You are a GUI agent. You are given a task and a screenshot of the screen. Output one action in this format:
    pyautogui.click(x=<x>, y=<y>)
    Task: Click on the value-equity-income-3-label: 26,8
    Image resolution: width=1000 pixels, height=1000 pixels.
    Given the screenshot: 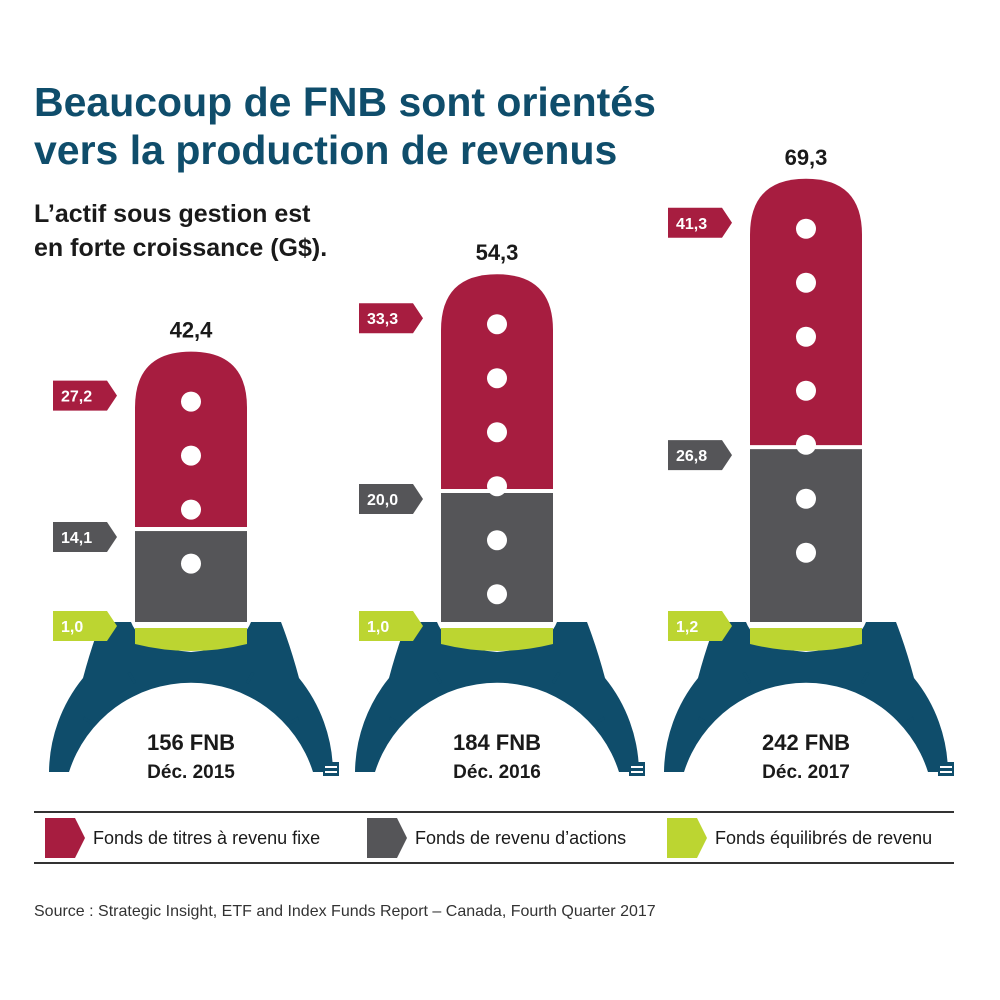 What is the action you would take?
    pyautogui.click(x=691, y=456)
    